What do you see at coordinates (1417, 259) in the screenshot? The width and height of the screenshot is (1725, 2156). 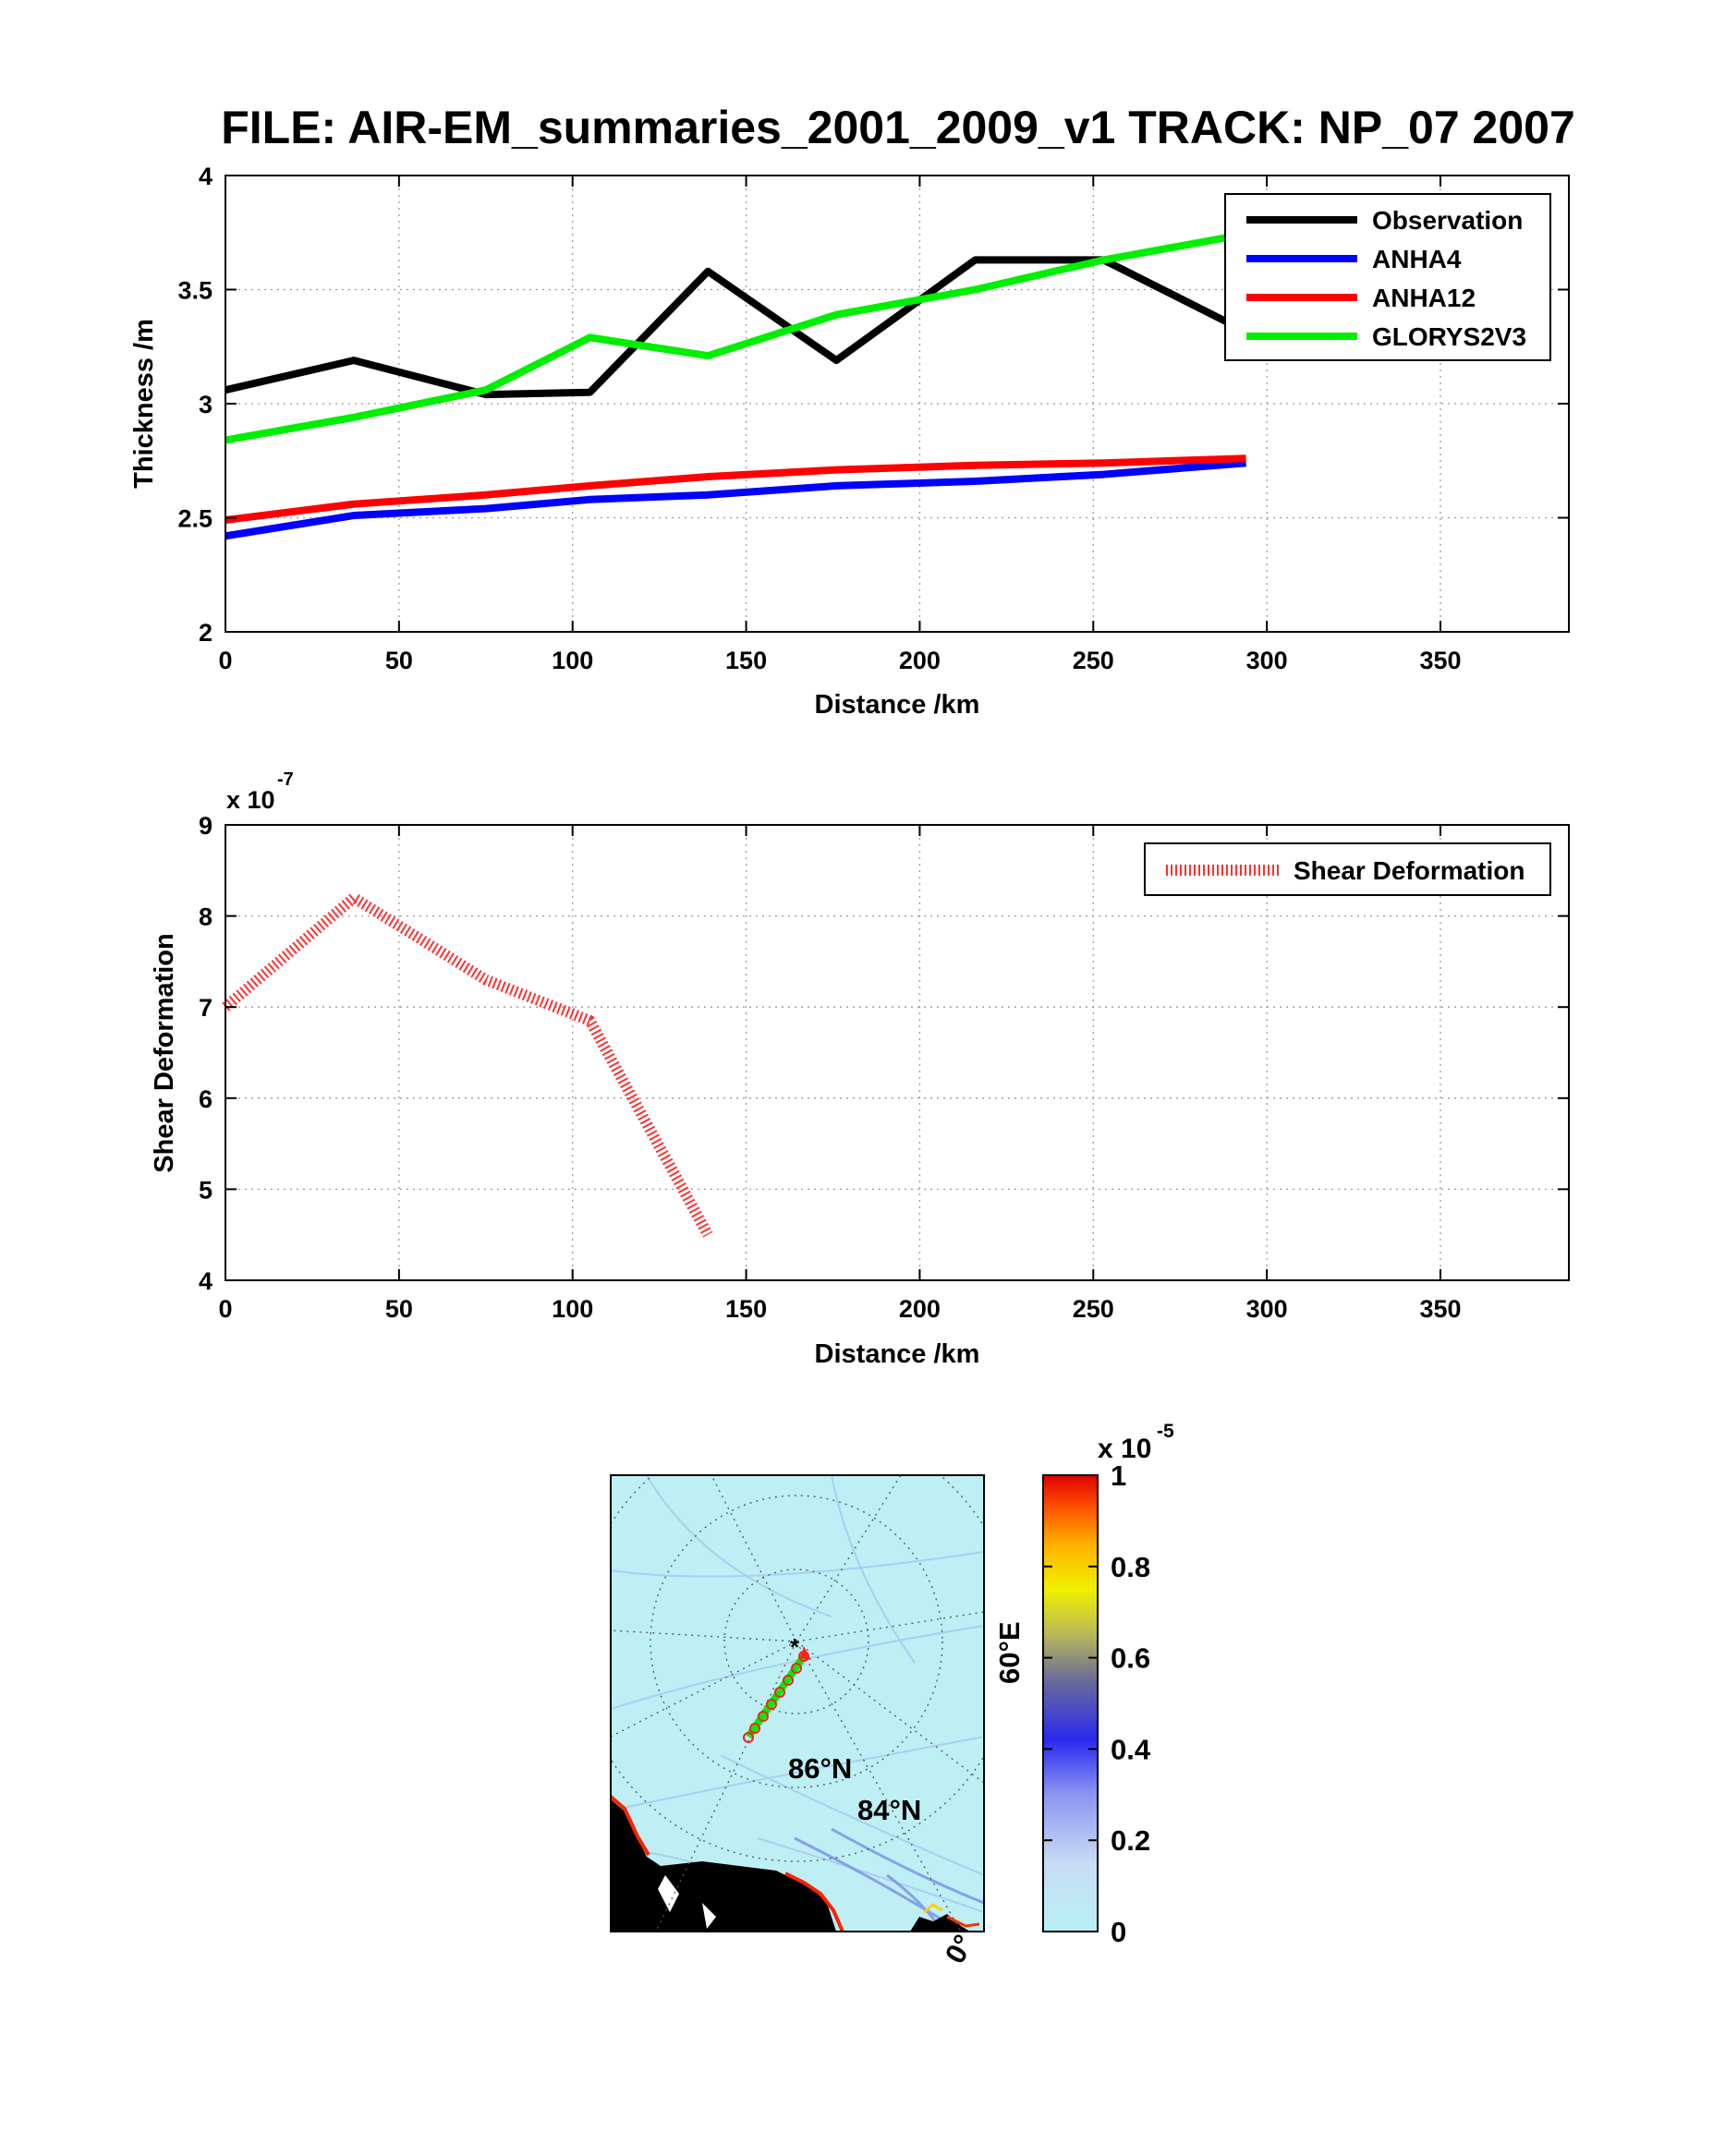 I see `thickness-legend-label-1: ANHA4` at bounding box center [1417, 259].